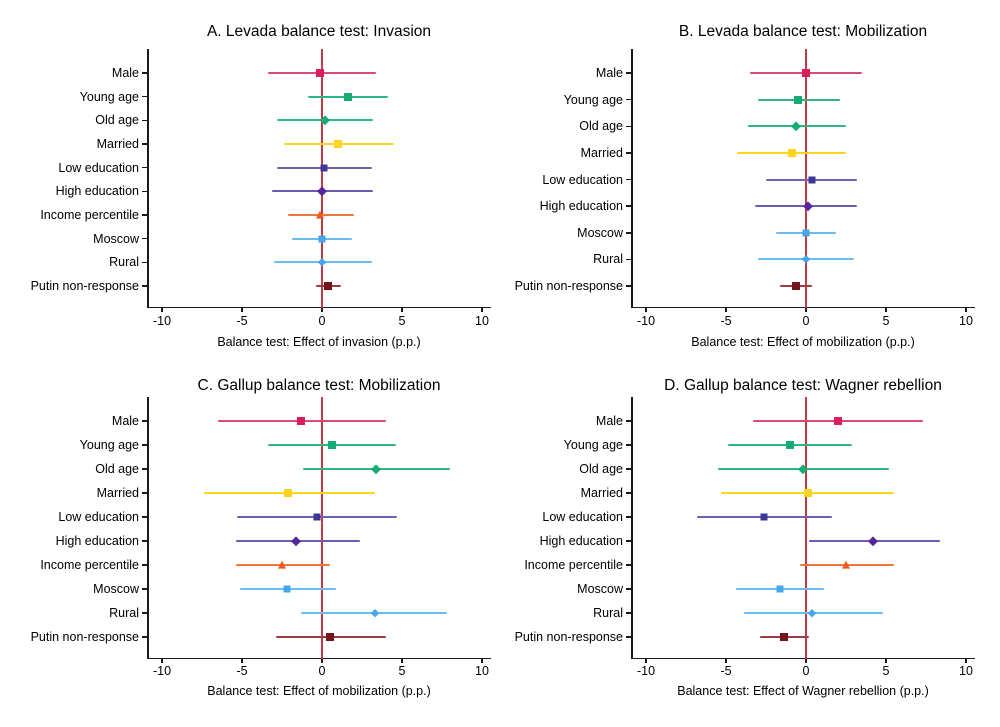 The width and height of the screenshot is (1000, 727). Describe the element at coordinates (282, 564) in the screenshot. I see `point-marker-triangle` at that location.